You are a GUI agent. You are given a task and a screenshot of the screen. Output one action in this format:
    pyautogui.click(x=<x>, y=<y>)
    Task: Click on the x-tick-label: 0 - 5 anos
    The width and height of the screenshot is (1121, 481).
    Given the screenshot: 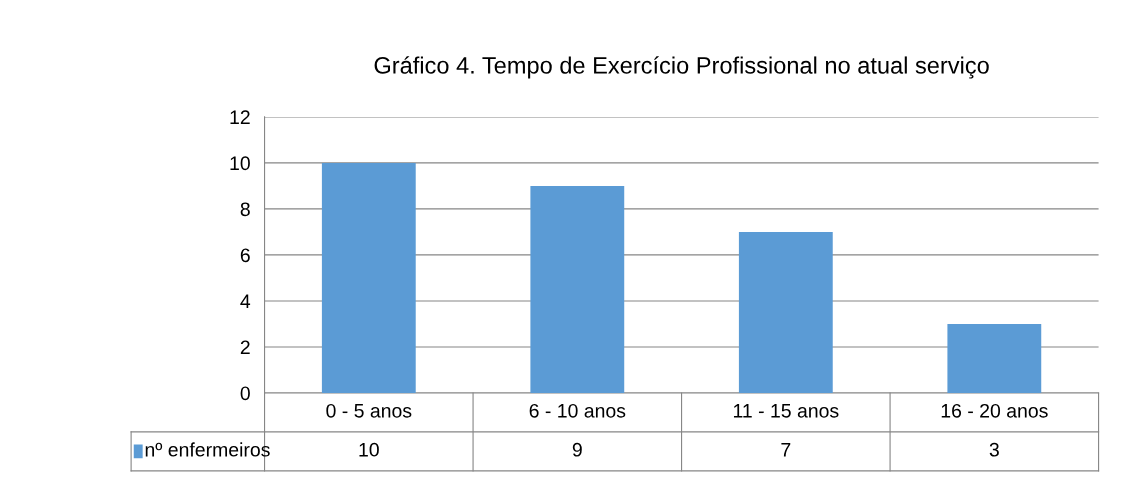 What is the action you would take?
    pyautogui.click(x=369, y=410)
    